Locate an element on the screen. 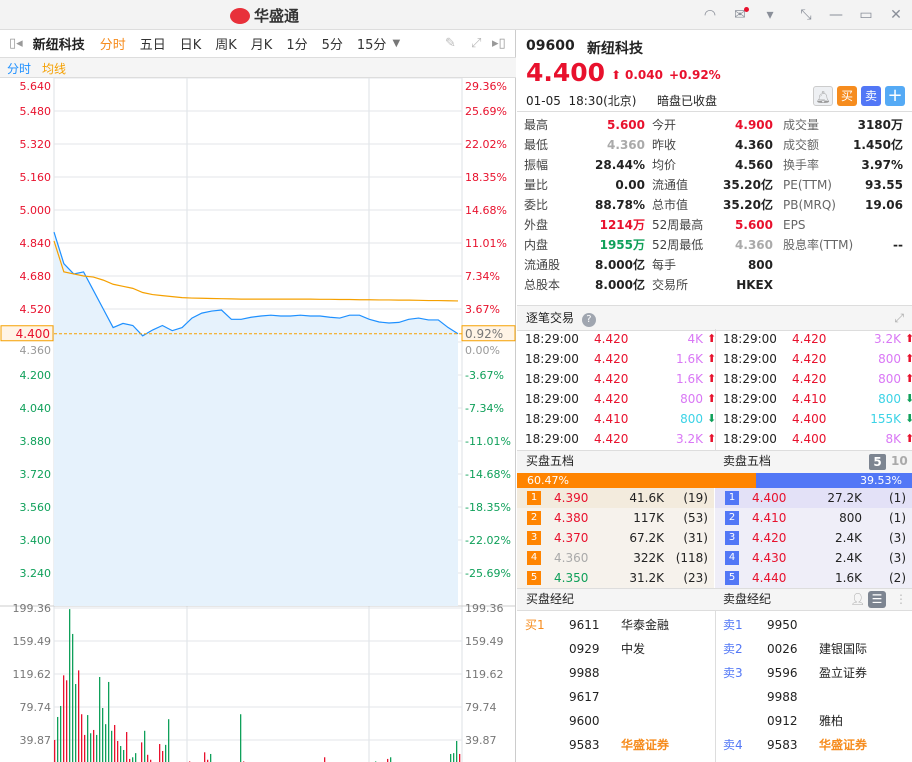  bid-level: 5 4.350 31.2K (23) is located at coordinates (615, 578).